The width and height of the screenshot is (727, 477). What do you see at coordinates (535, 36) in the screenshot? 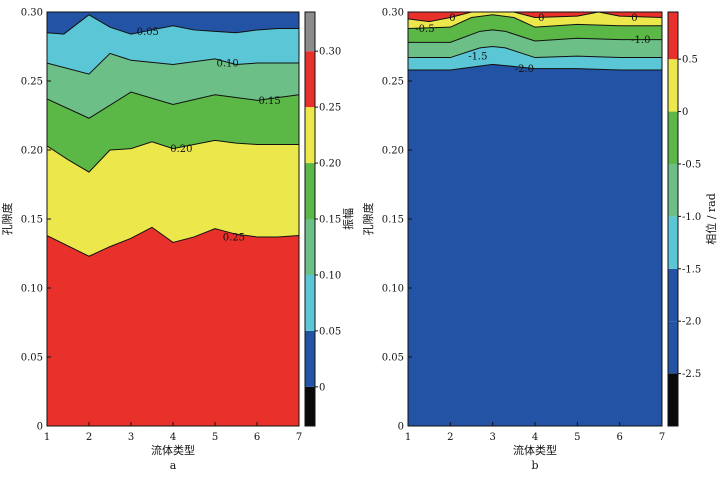
I see `contour-line--1.0` at bounding box center [535, 36].